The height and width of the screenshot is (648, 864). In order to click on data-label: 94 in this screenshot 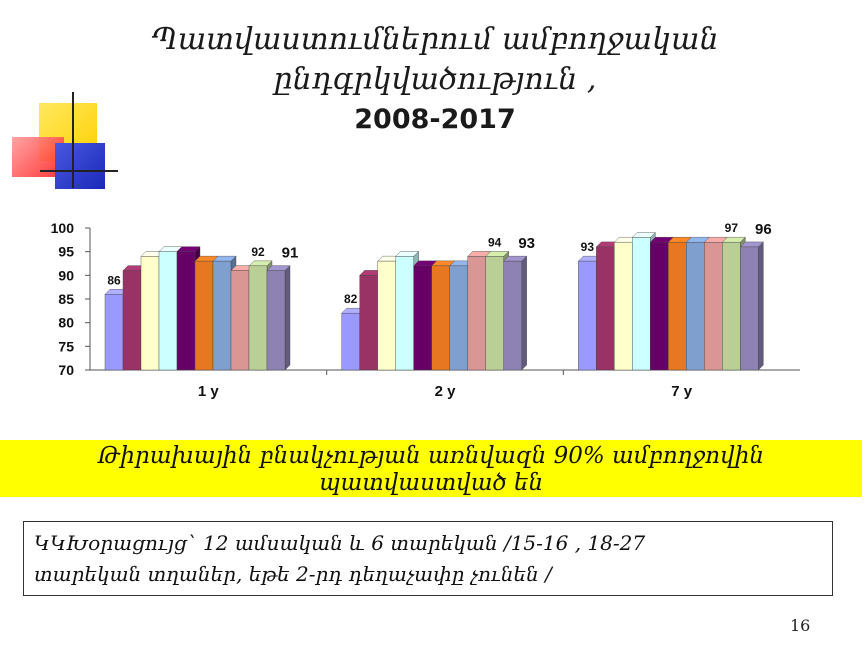, I will do `click(495, 242)`.